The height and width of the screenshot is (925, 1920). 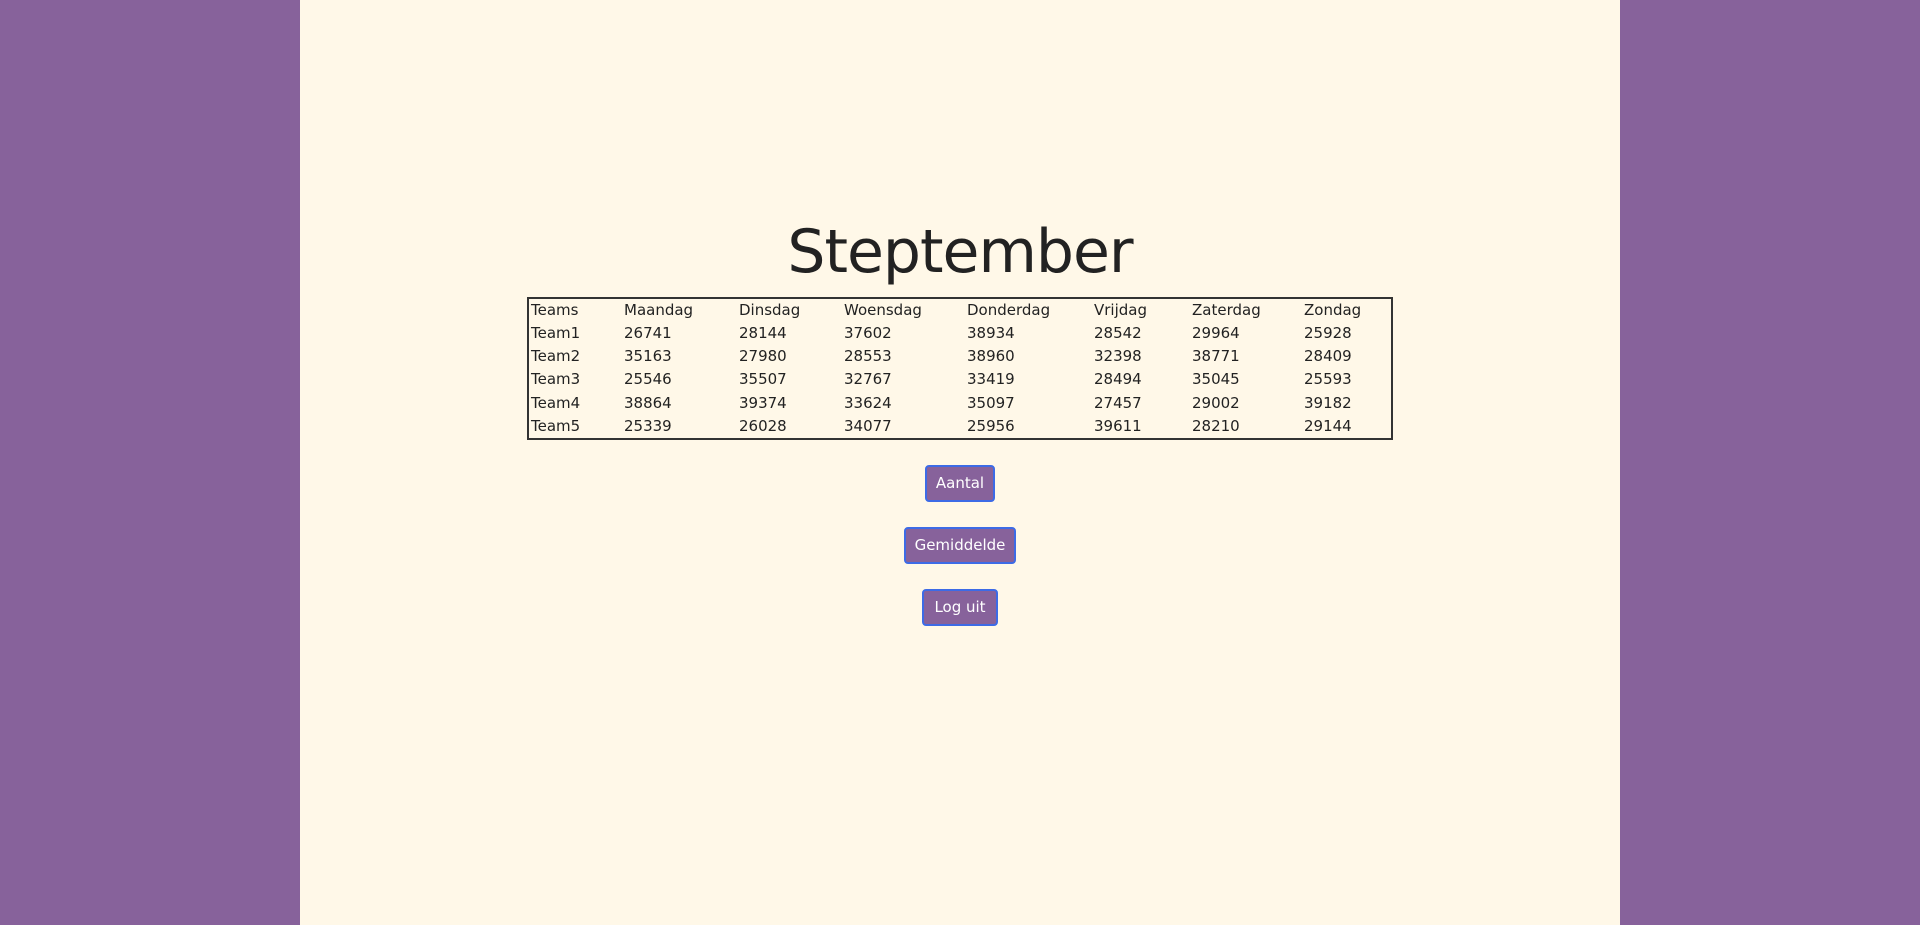 What do you see at coordinates (648, 356) in the screenshot?
I see `table-cell: 35163` at bounding box center [648, 356].